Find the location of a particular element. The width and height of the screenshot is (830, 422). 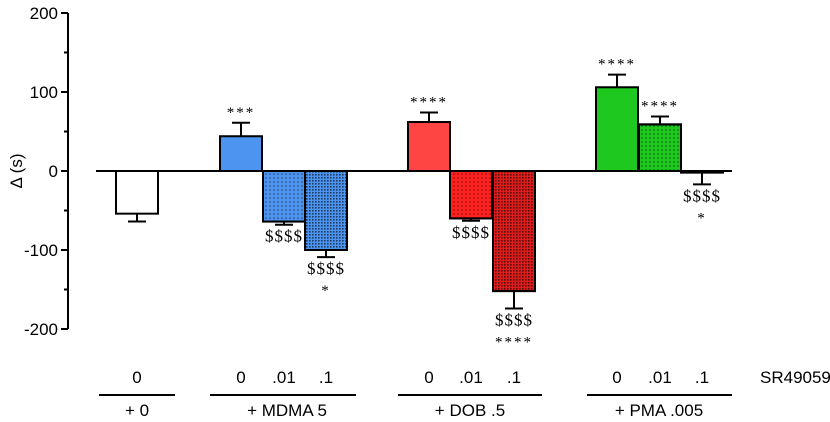

y-axis: -200 -100 0 100 200 is located at coordinates (46, 171).